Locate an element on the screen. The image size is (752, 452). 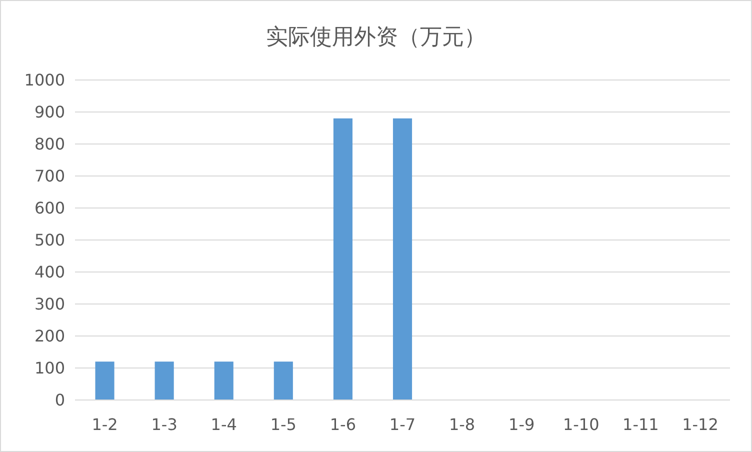
y-tick-label: 800 is located at coordinates (49, 144).